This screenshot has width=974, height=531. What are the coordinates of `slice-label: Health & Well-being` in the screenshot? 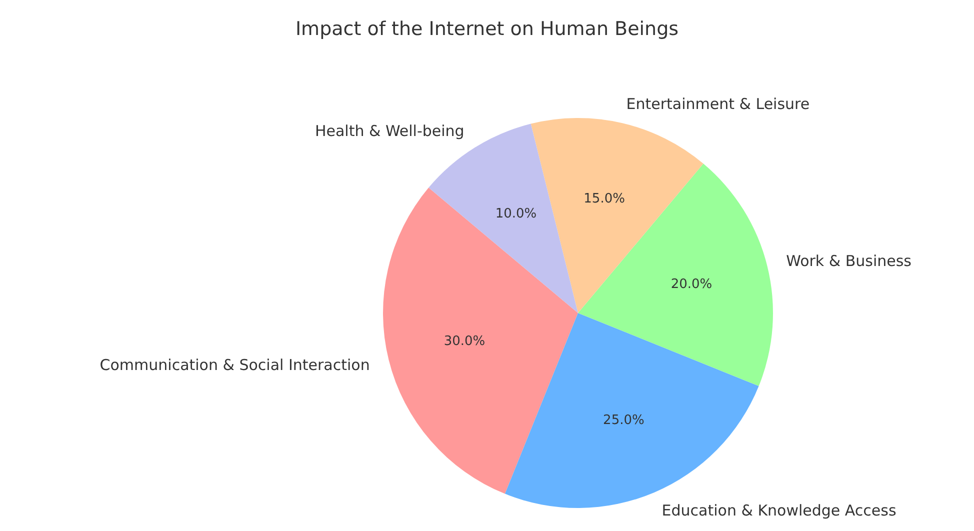 It's located at (389, 131).